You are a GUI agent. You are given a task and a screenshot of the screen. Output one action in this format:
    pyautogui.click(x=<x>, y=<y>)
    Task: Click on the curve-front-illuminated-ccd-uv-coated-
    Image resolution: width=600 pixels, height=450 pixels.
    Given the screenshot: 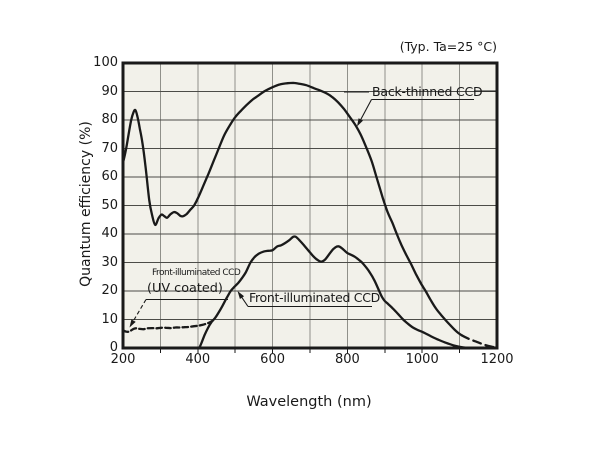 What is the action you would take?
    pyautogui.click(x=169, y=325)
    